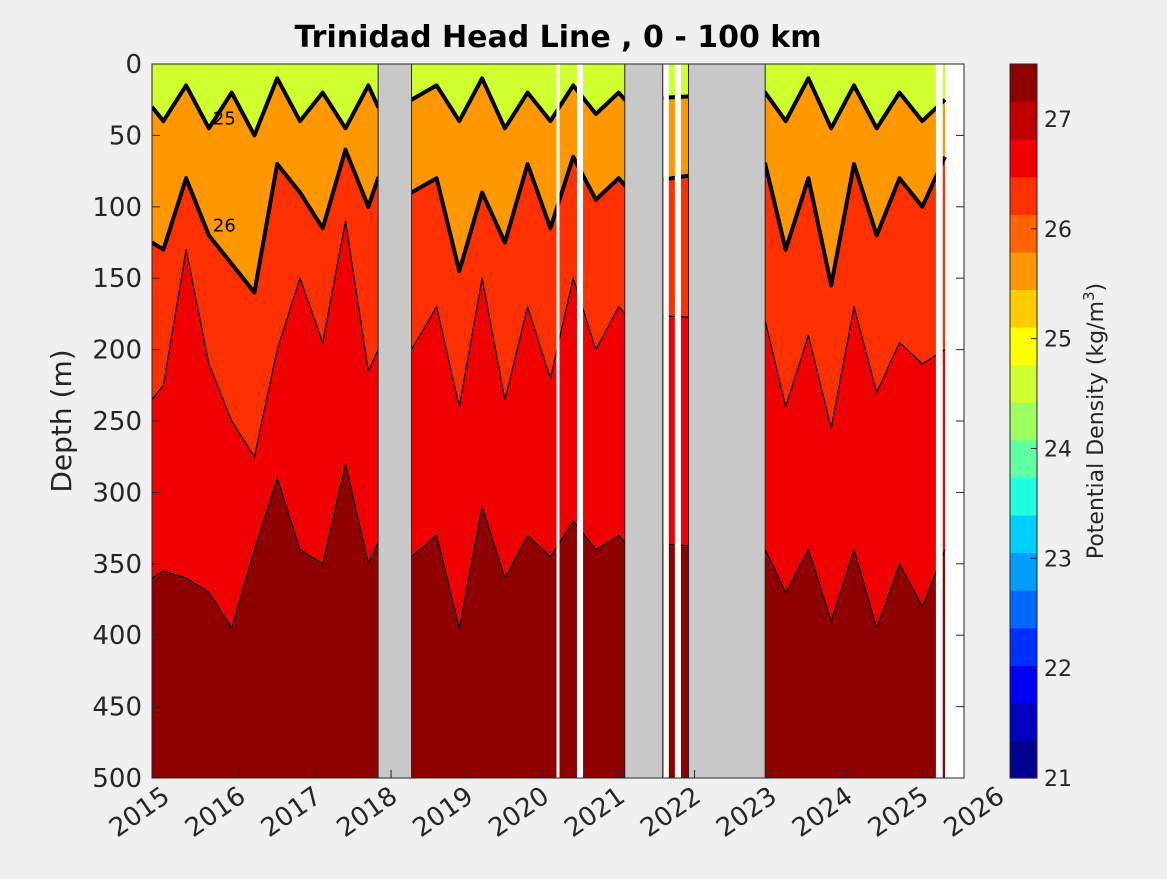  I want to click on colorbar-tick-label-22: 22, so click(1058, 669).